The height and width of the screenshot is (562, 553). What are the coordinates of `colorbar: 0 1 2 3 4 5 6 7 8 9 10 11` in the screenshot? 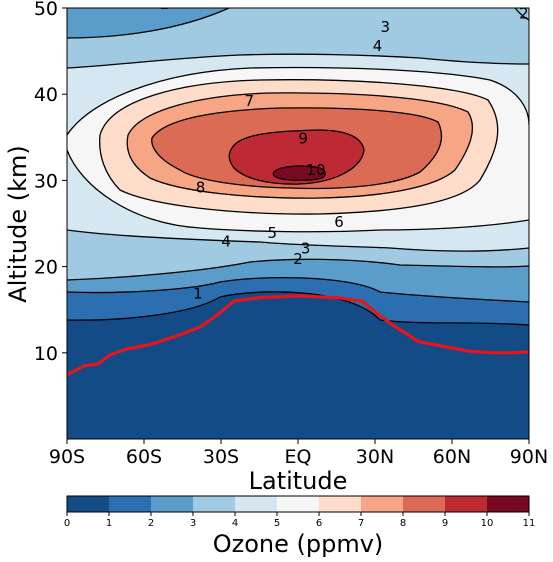 It's located at (300, 512).